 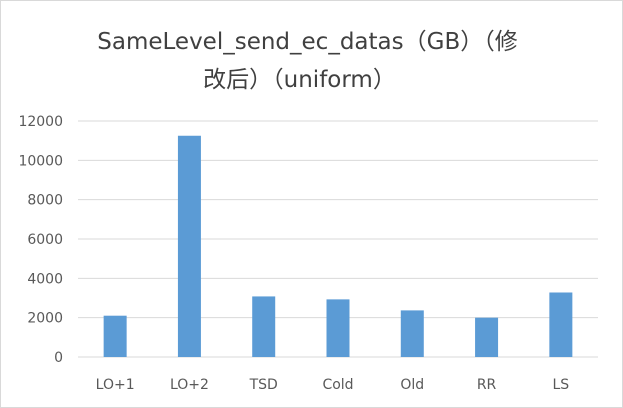 I want to click on y-tick-label: 12000, so click(x=40, y=122).